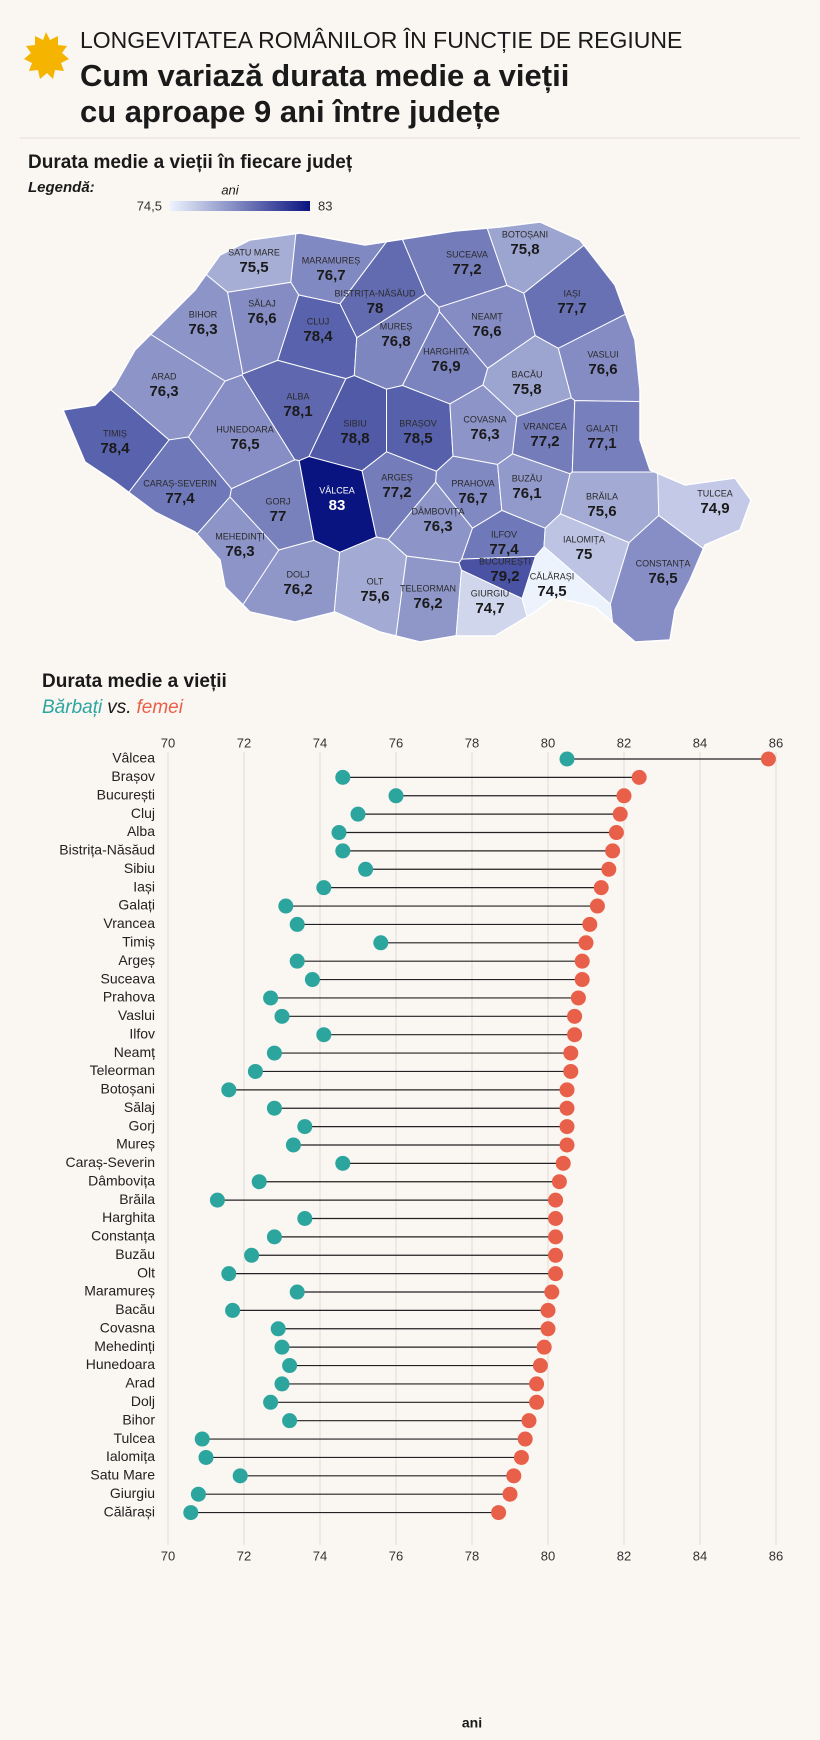 This screenshot has width=820, height=1740. I want to click on county-name: VASLUI, so click(602, 354).